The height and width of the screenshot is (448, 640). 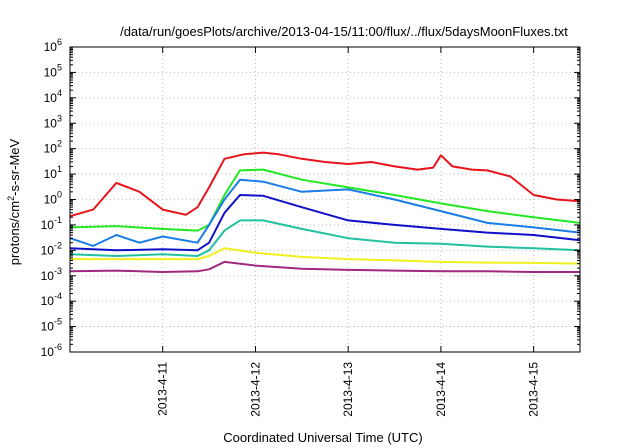 I want to click on x-tick-label: 2013-4-13, so click(x=348, y=389).